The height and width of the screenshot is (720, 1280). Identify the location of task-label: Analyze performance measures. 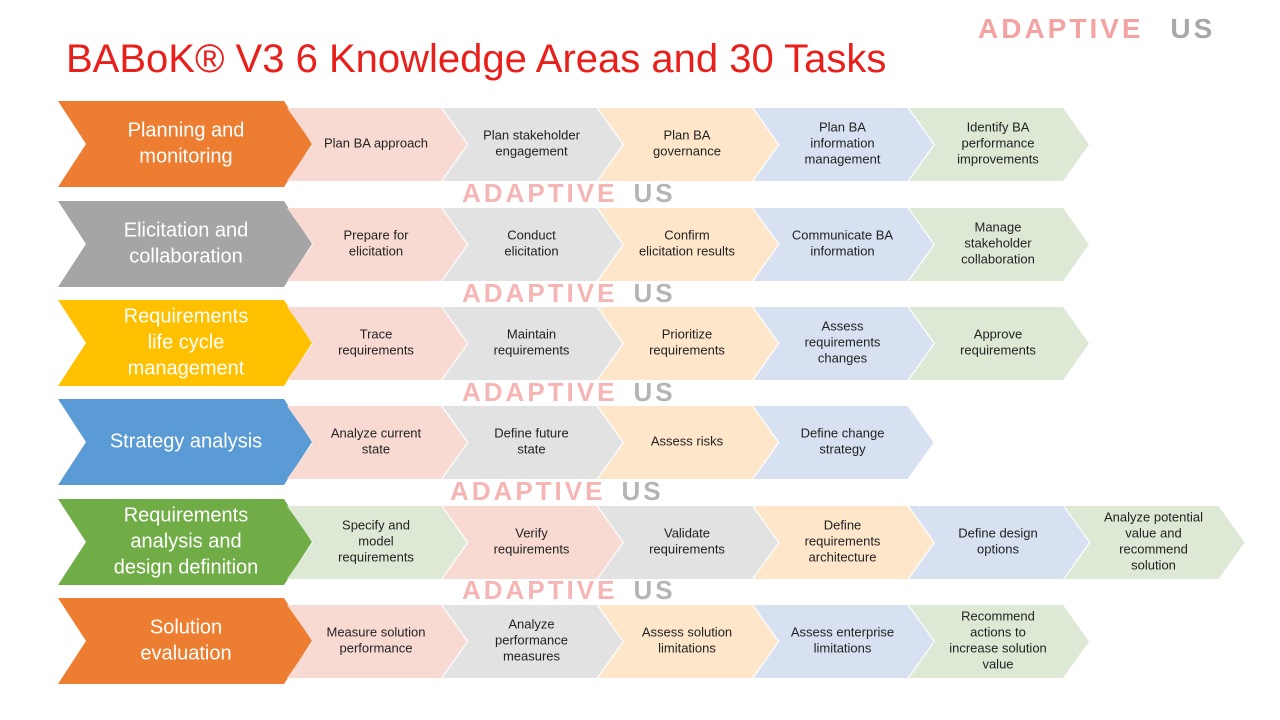
(531, 639).